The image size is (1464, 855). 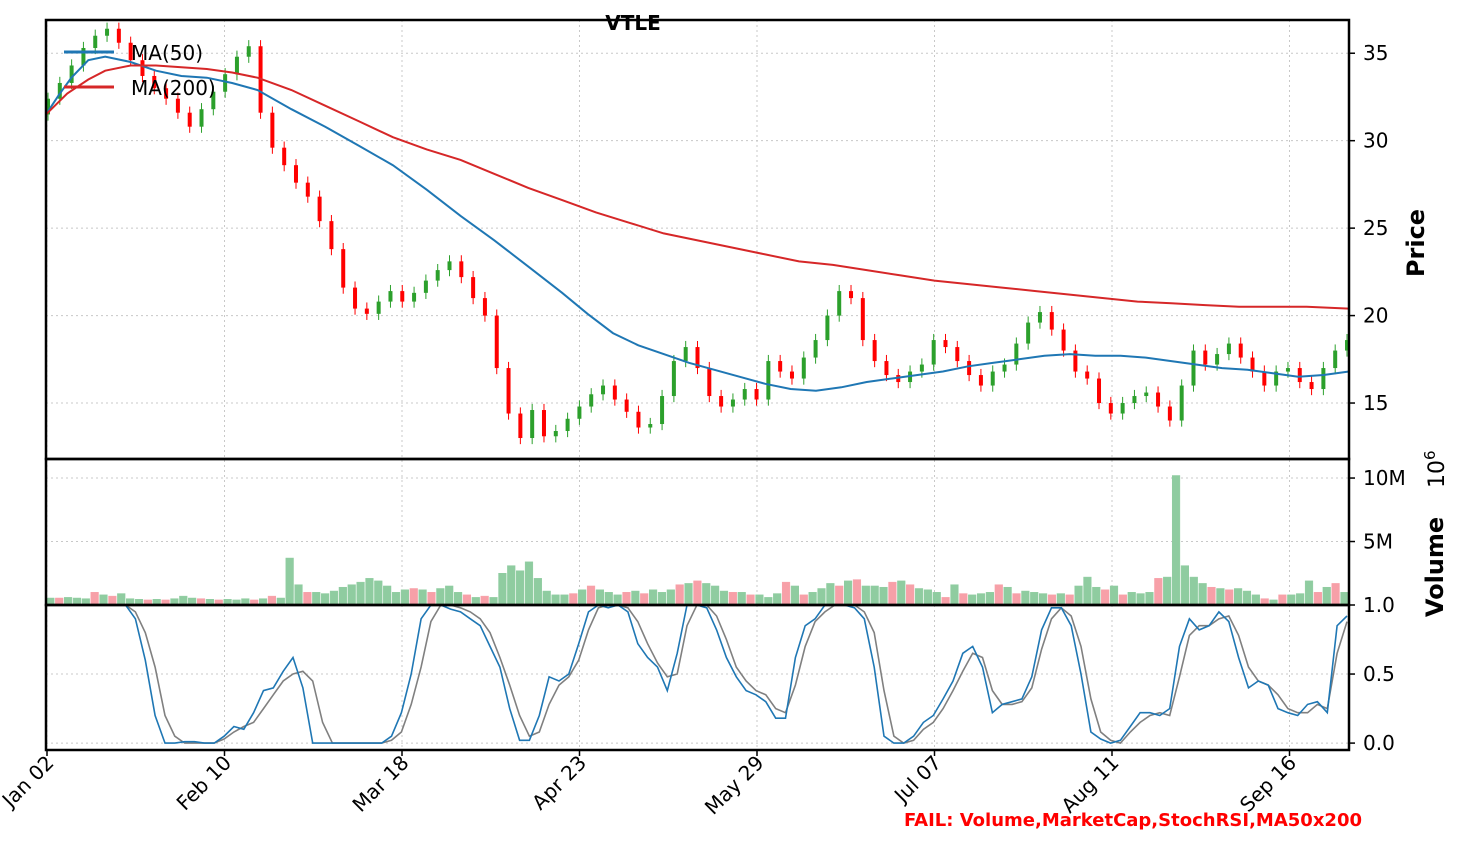 I want to click on volume-scale-label: 106, so click(x=1435, y=469).